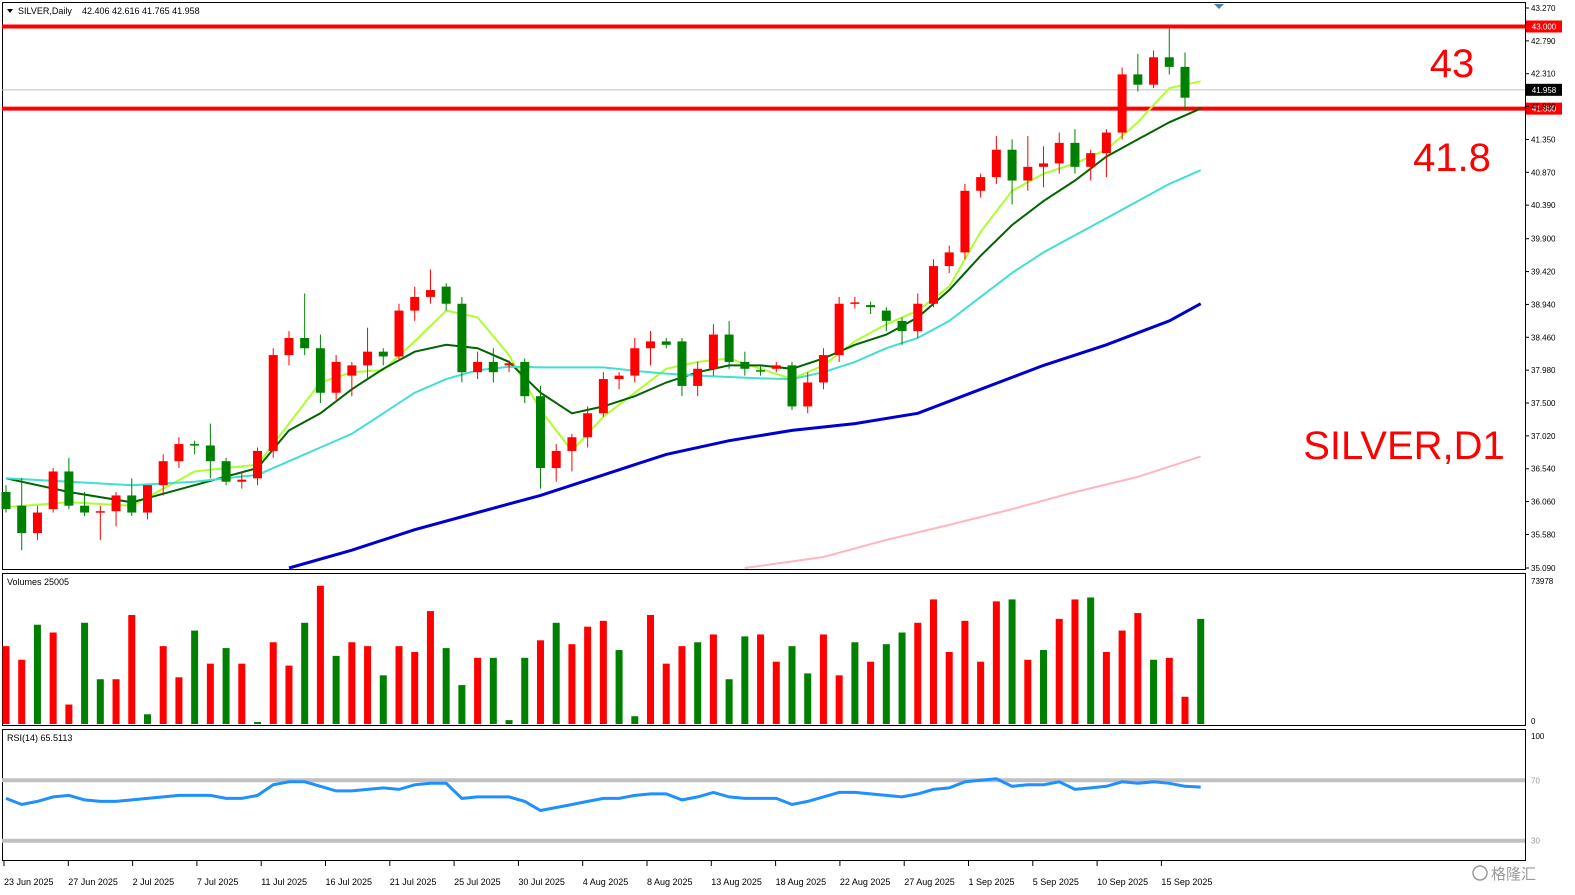  What do you see at coordinates (541, 882) in the screenshot?
I see `date-label: 30 Jul 2025` at bounding box center [541, 882].